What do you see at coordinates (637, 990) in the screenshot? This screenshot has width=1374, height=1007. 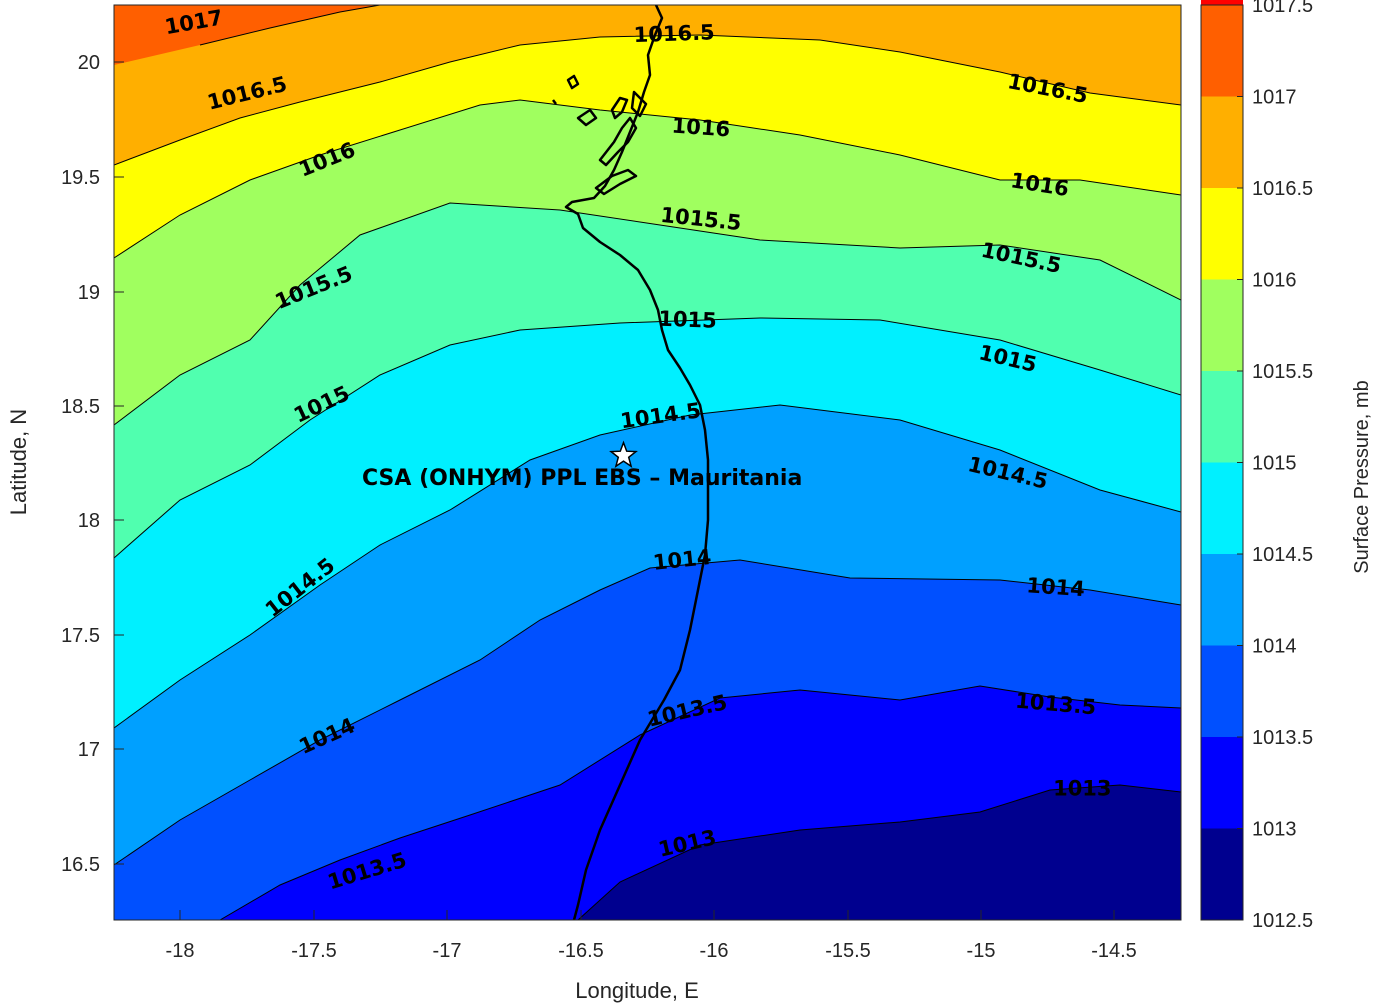 I see `x-axis-label: Longitude, E` at bounding box center [637, 990].